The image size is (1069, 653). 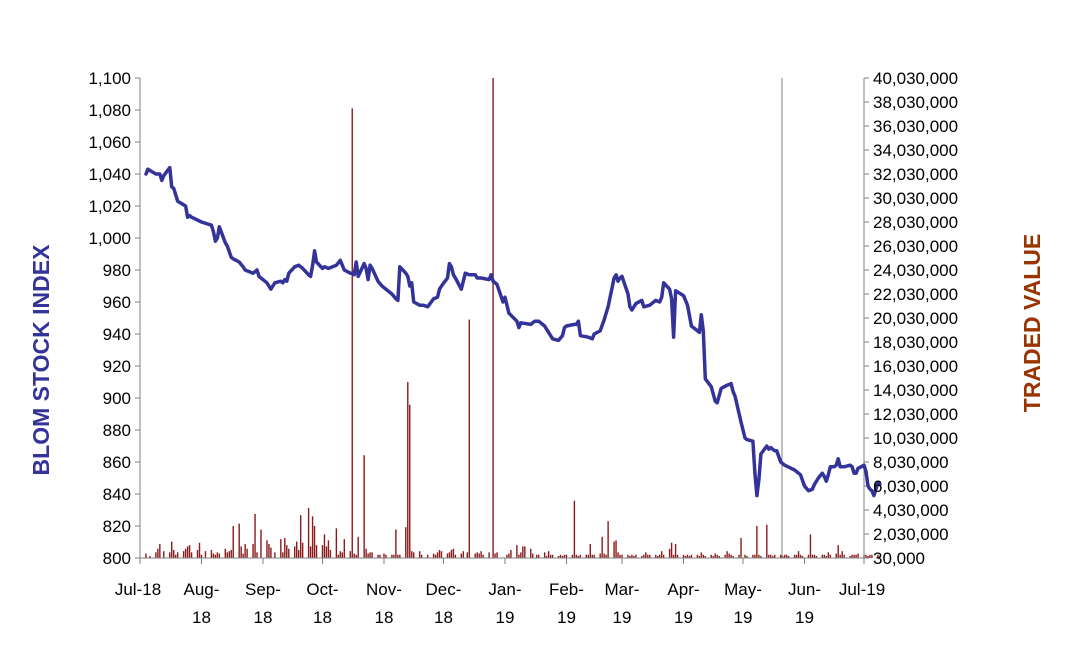 I want to click on x-tick-label-year: 18, so click(x=384, y=617).